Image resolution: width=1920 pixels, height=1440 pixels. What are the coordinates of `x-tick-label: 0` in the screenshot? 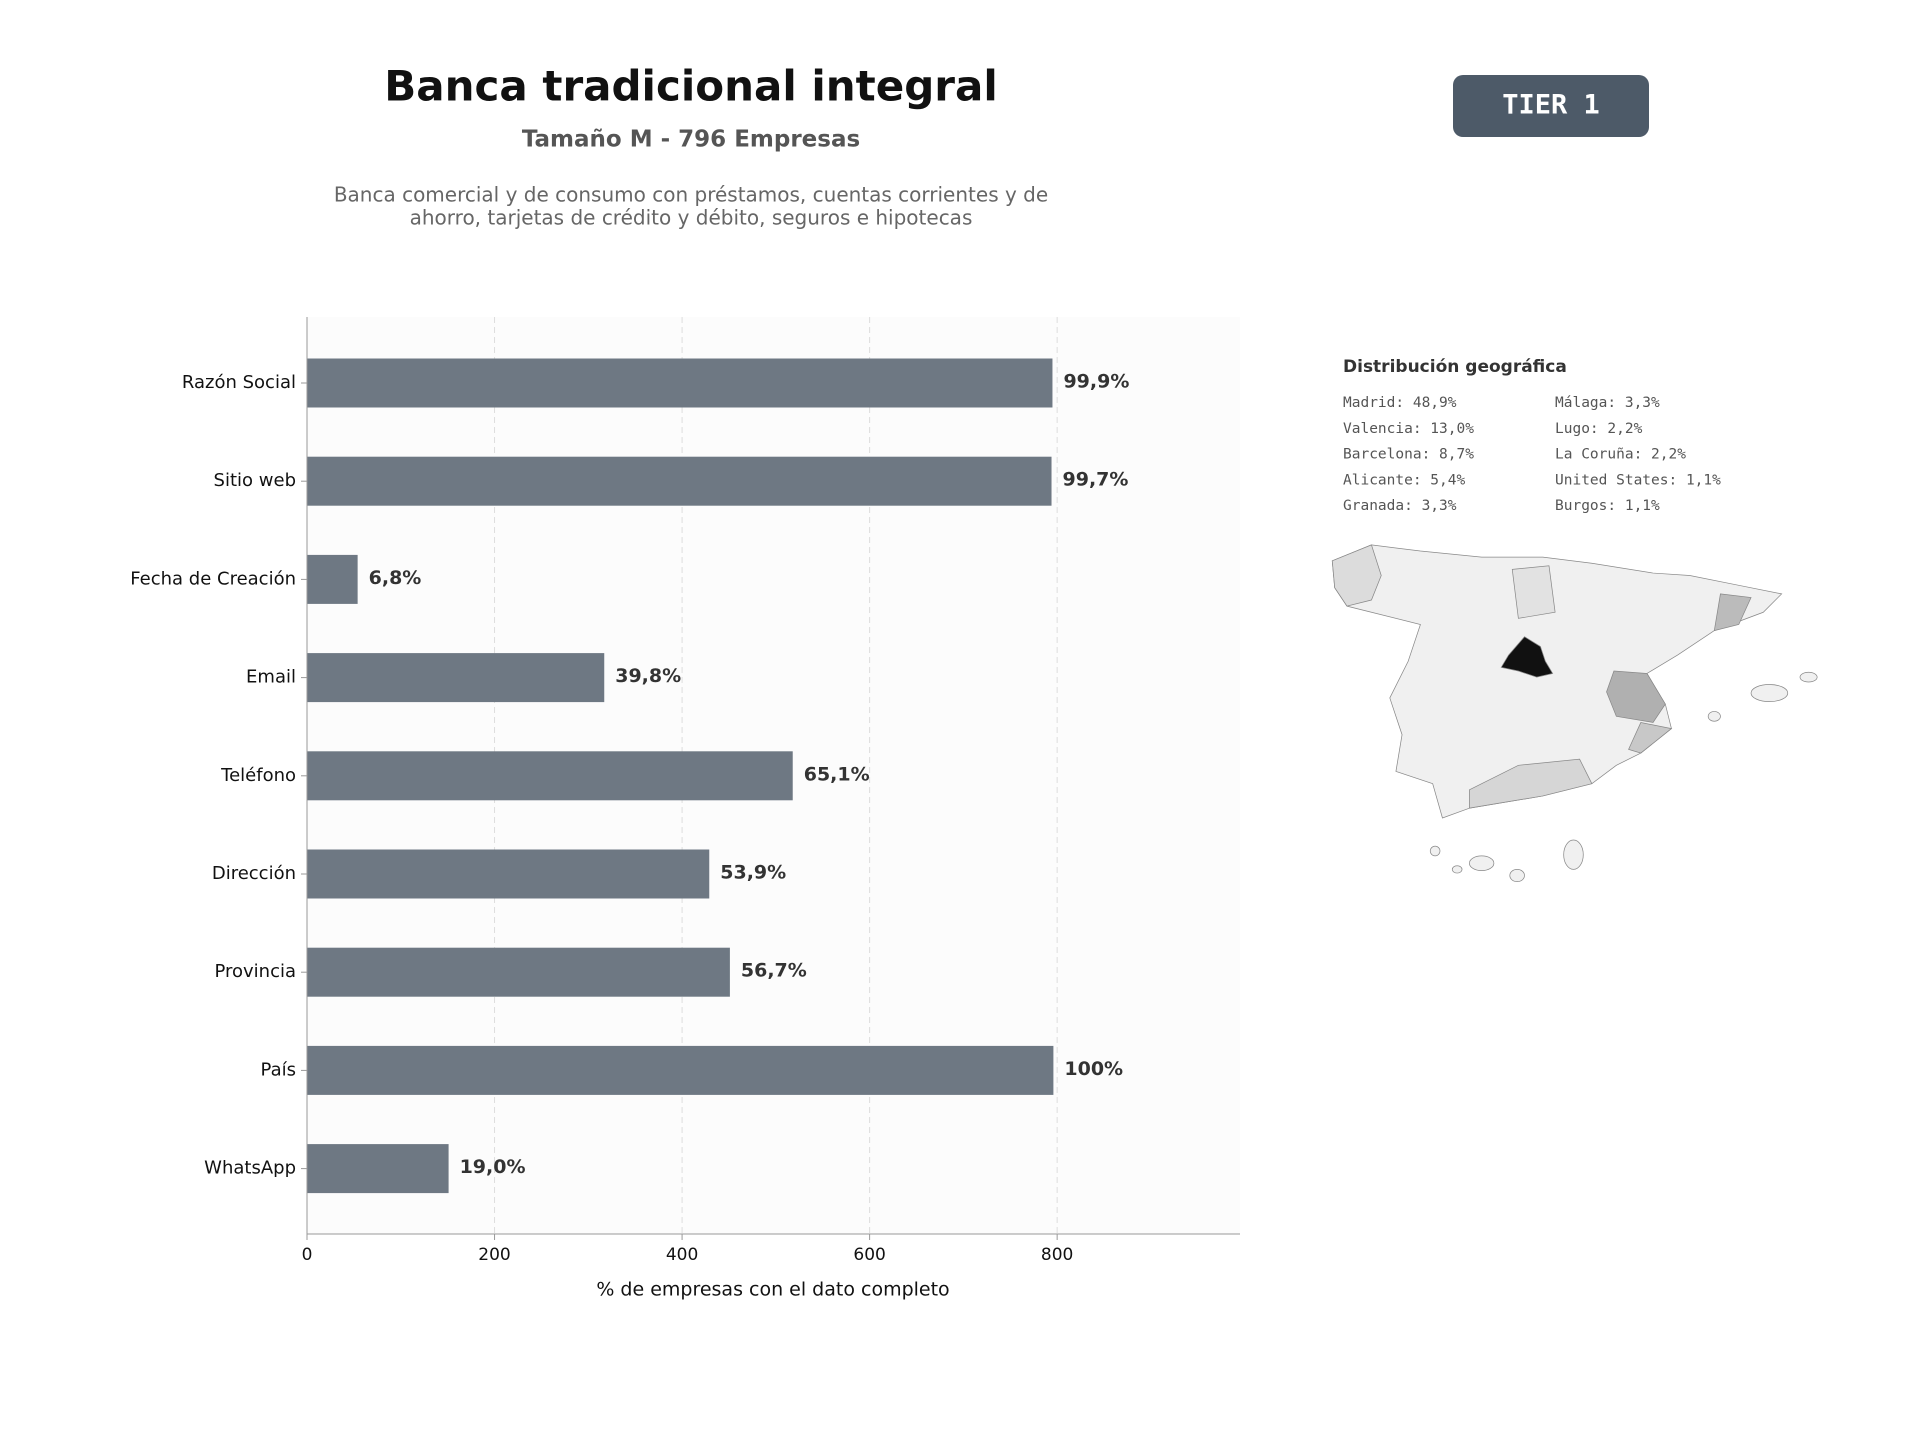 It's located at (307, 1255).